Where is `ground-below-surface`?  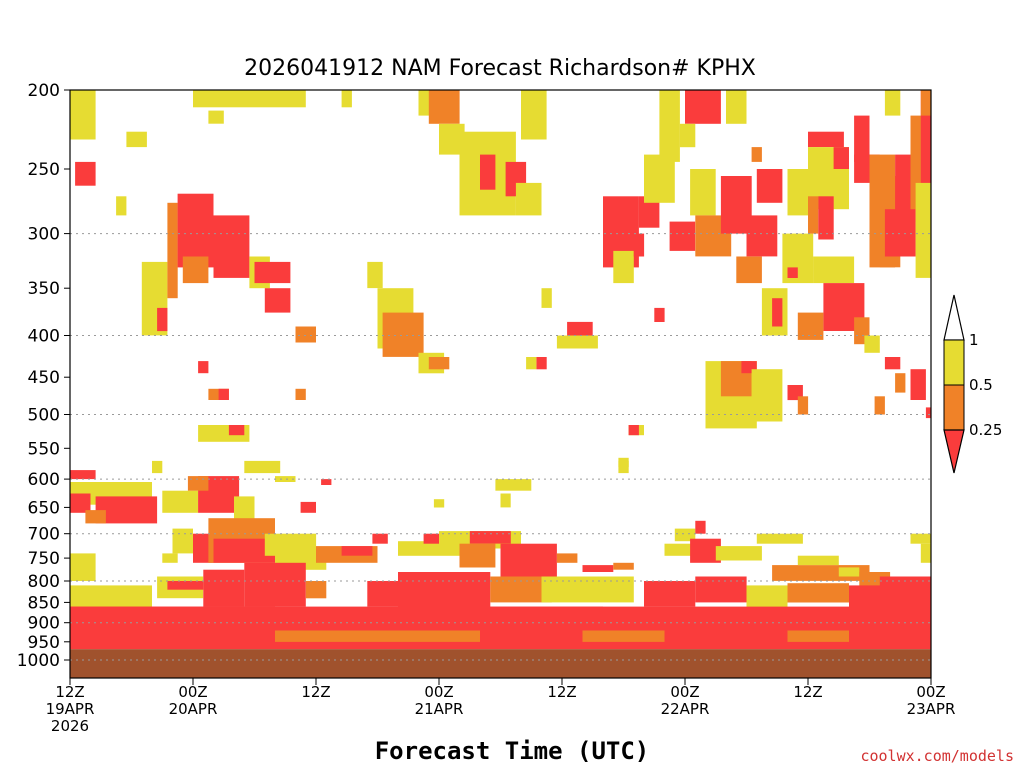
ground-below-surface is located at coordinates (500, 663).